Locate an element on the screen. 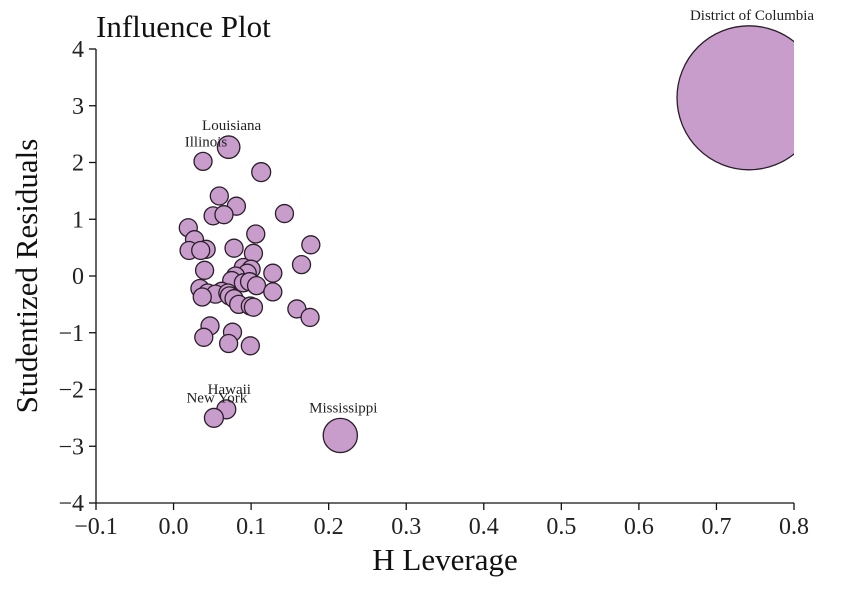 This screenshot has width=842, height=592. point-annotation: Louisiana is located at coordinates (231, 126).